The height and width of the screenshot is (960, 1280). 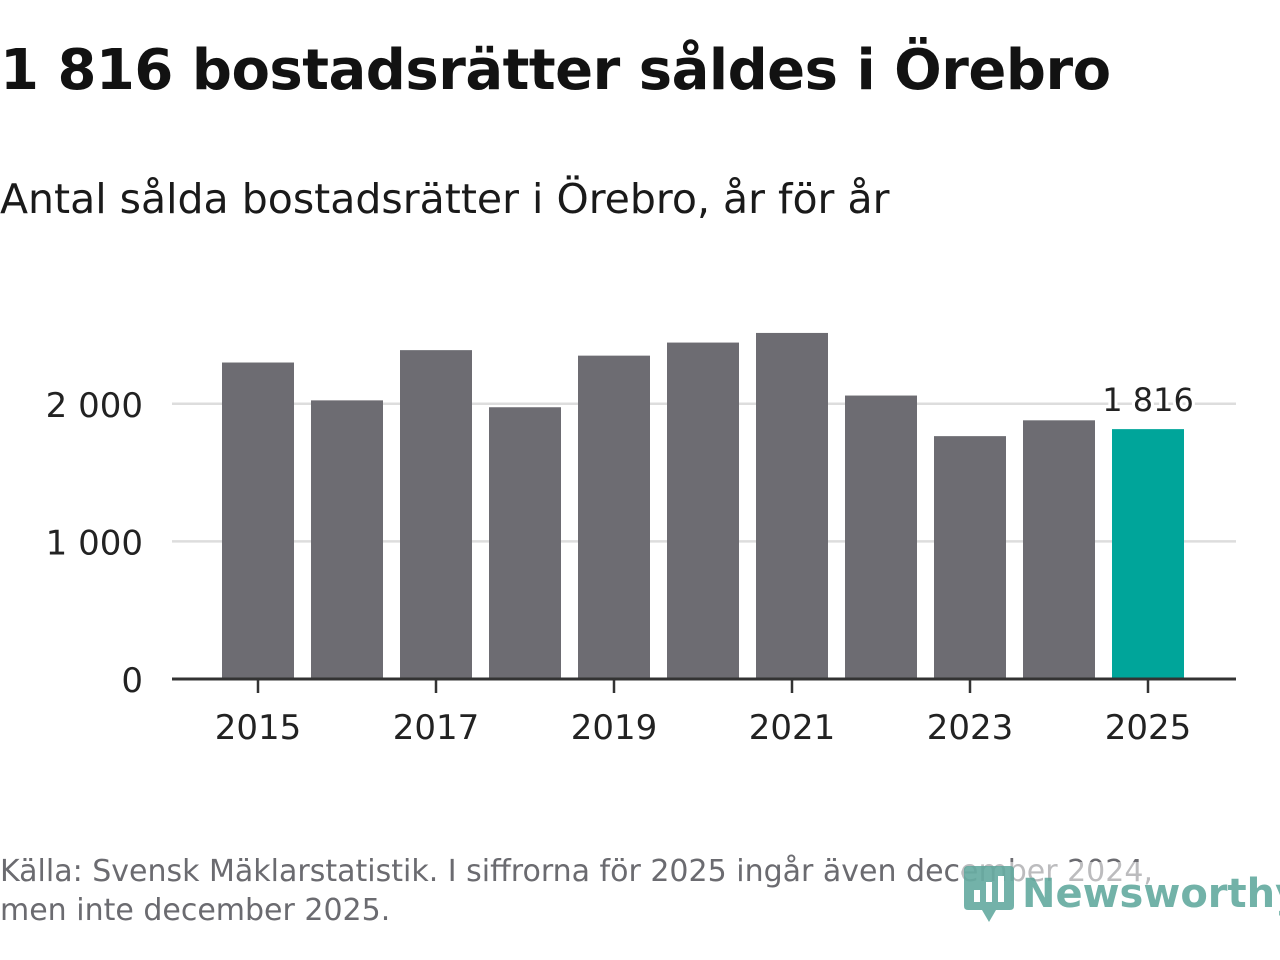 I want to click on x-tick-label: 2023, so click(x=970, y=728).